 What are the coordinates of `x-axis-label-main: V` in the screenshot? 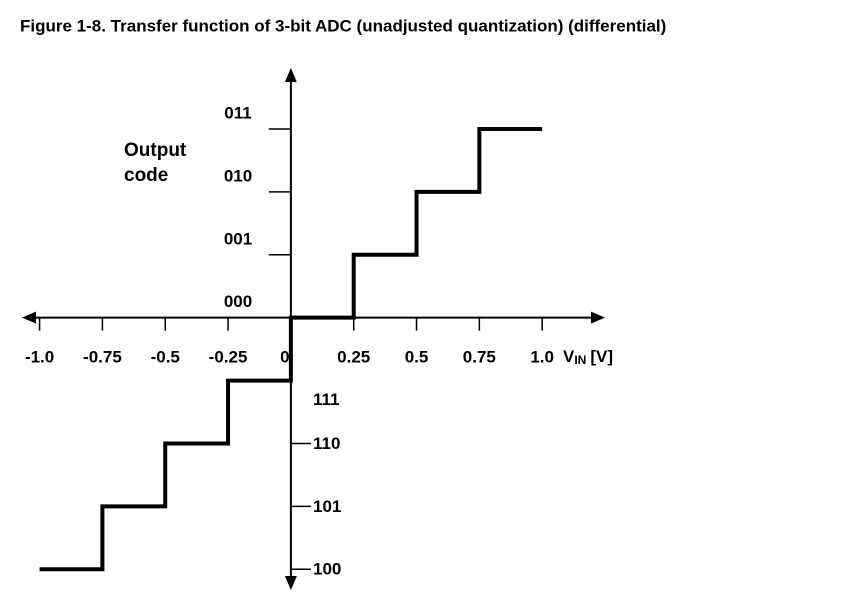 It's located at (569, 356).